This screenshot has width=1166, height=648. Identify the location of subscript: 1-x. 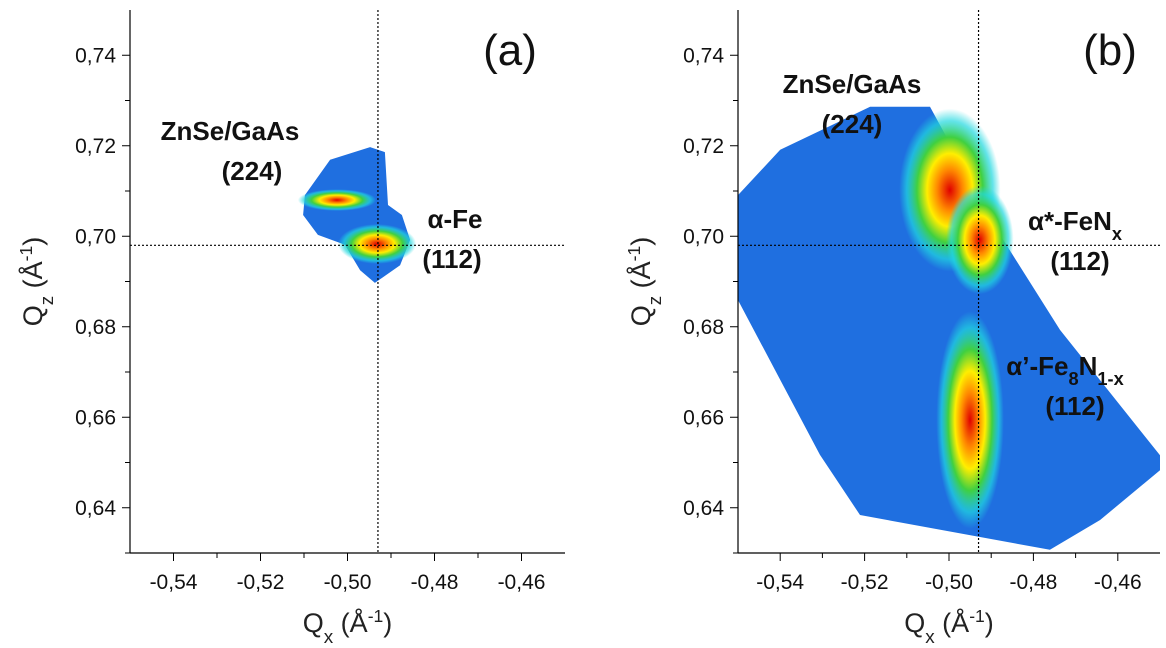
(1110, 379).